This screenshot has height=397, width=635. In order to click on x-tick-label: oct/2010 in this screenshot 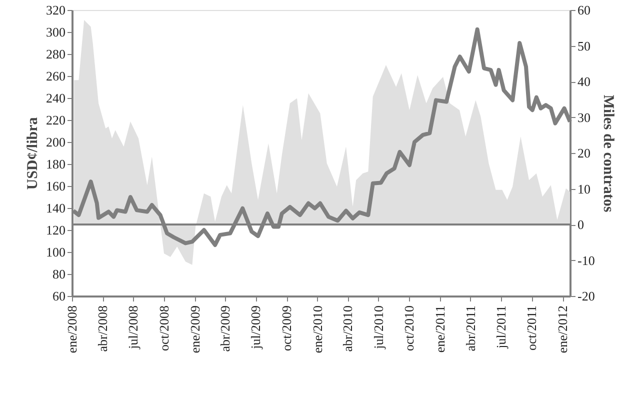, I will do `click(409, 328)`.